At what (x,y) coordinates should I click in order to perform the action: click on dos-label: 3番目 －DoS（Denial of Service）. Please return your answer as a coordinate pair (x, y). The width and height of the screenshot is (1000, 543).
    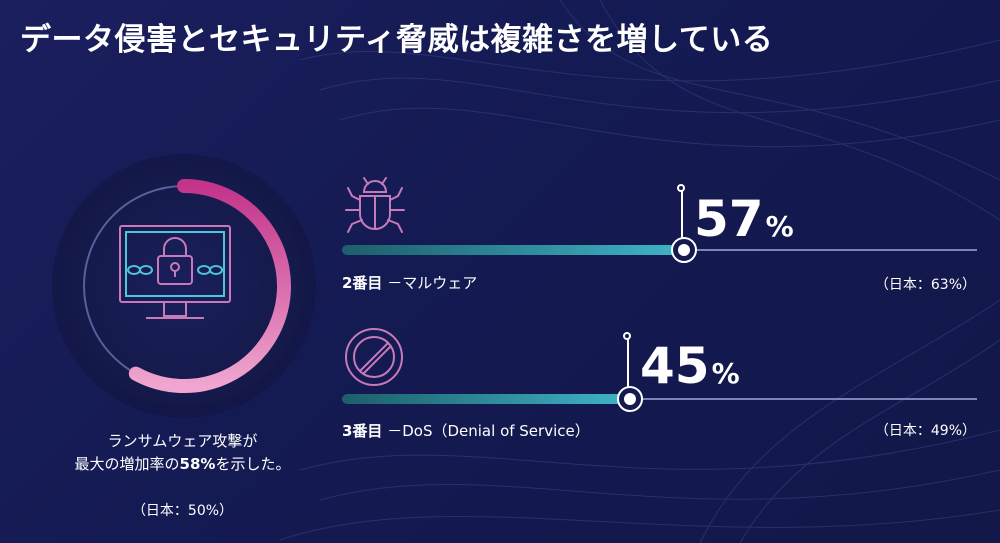
    Looking at the image, I should click on (466, 430).